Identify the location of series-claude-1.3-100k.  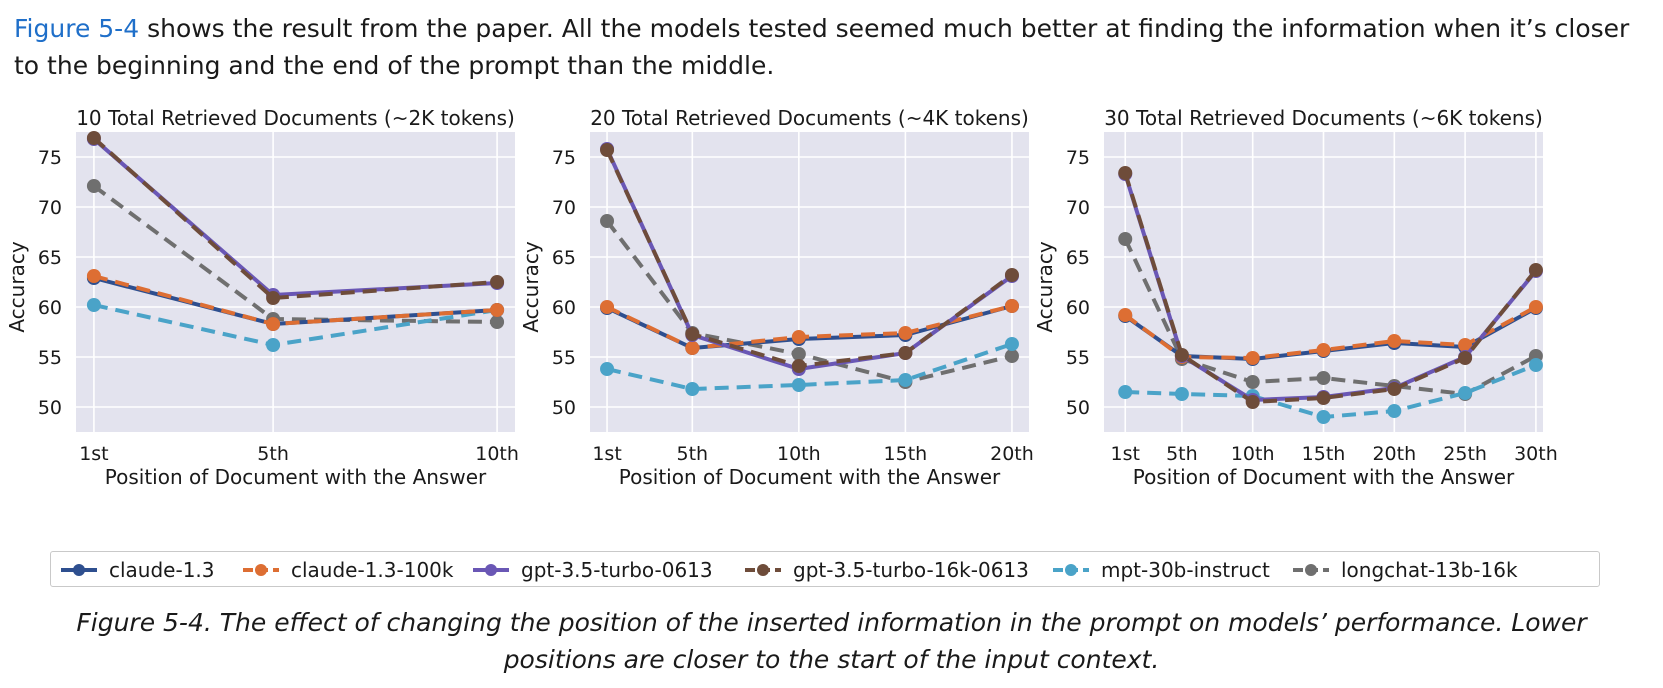
(809, 327).